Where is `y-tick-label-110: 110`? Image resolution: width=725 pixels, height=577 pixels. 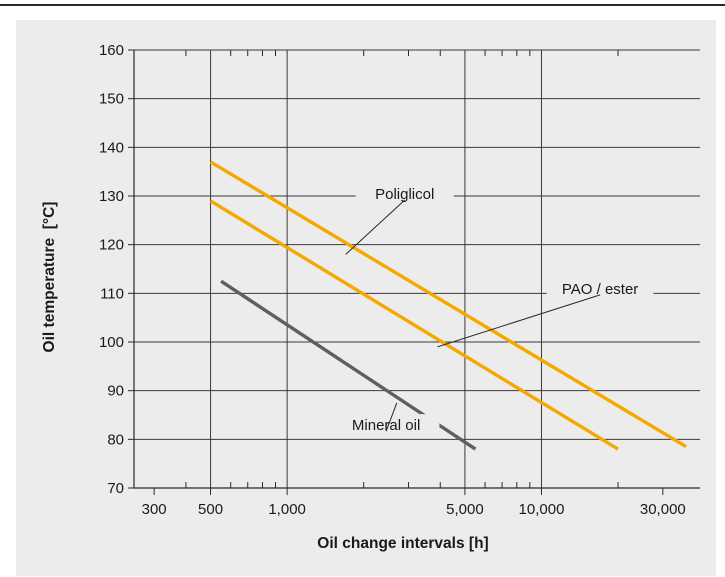 y-tick-label-110: 110 is located at coordinates (112, 293).